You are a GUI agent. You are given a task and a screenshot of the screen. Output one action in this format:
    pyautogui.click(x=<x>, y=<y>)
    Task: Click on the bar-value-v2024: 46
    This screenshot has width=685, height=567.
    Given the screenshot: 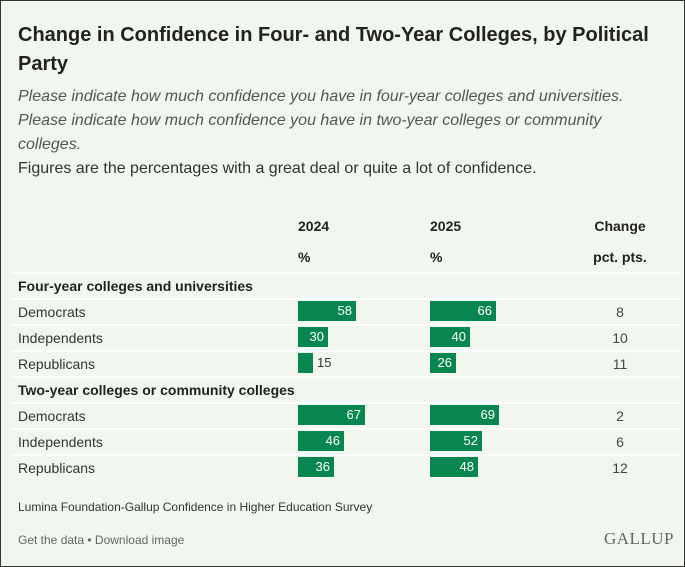 What is the action you would take?
    pyautogui.click(x=332, y=440)
    